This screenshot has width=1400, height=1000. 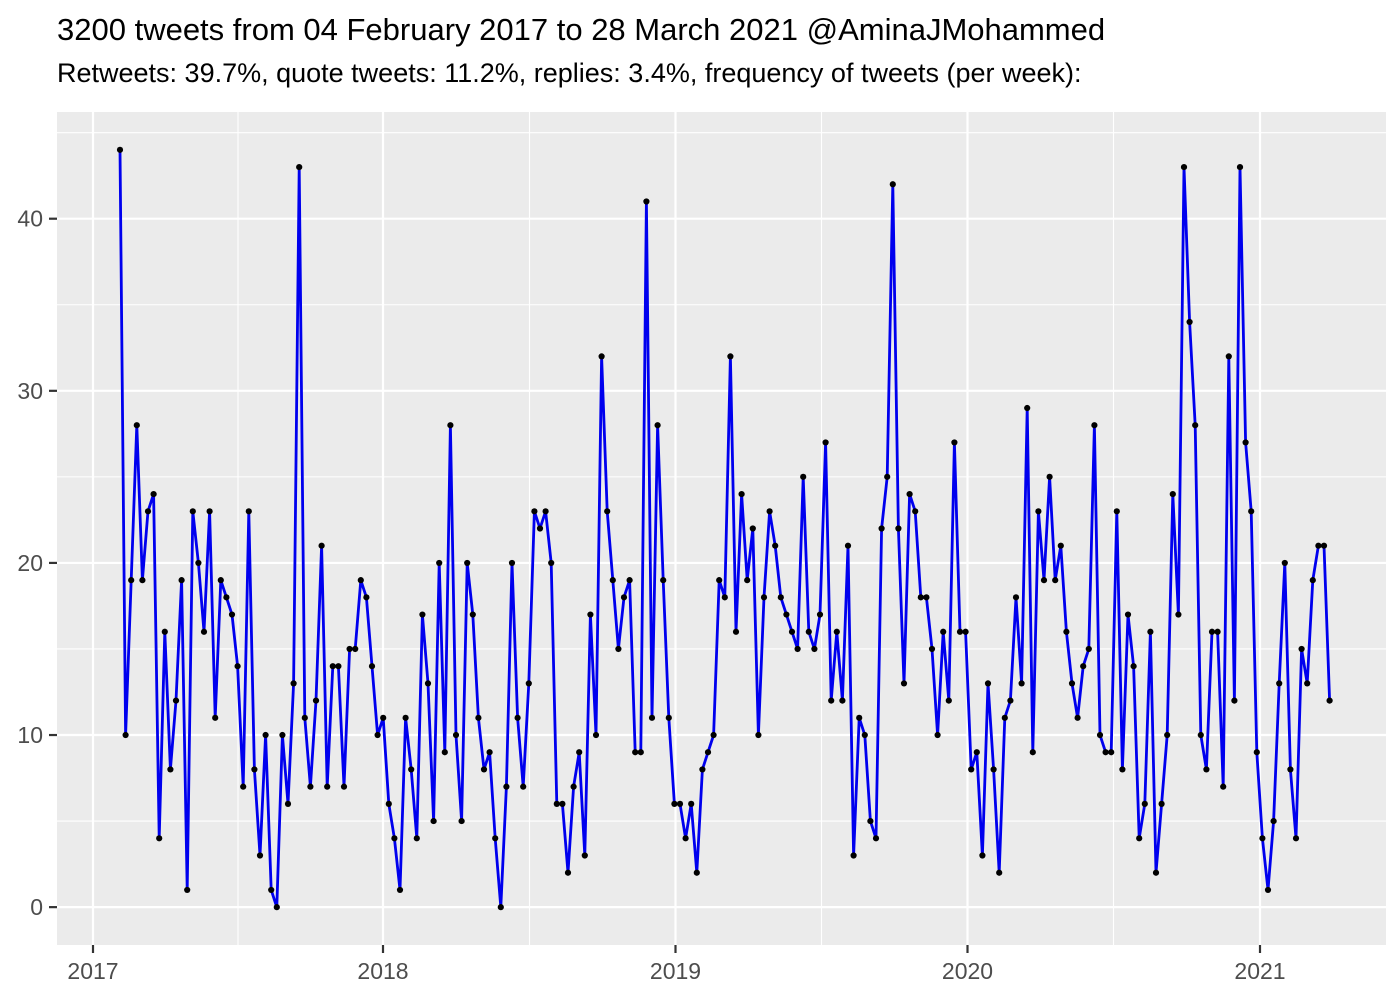 What do you see at coordinates (675, 971) in the screenshot?
I see `x-axis-label: 2019` at bounding box center [675, 971].